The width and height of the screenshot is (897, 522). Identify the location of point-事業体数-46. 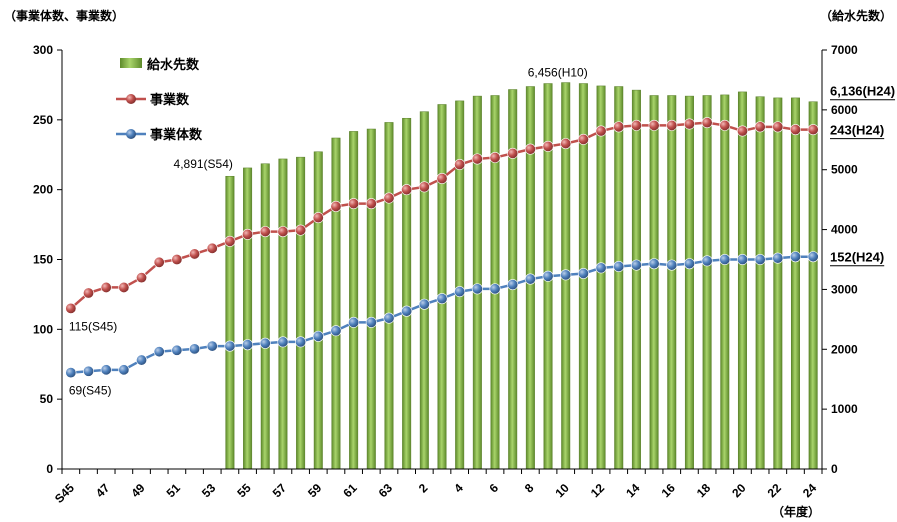
(89, 371).